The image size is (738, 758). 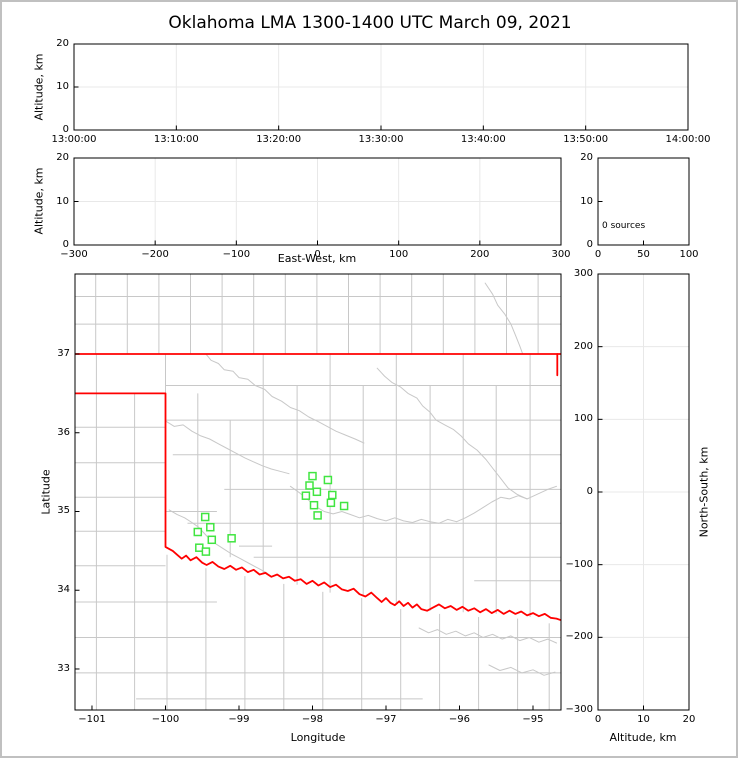 I want to click on time_height-xtick-label: 13:40:00, so click(x=483, y=139).